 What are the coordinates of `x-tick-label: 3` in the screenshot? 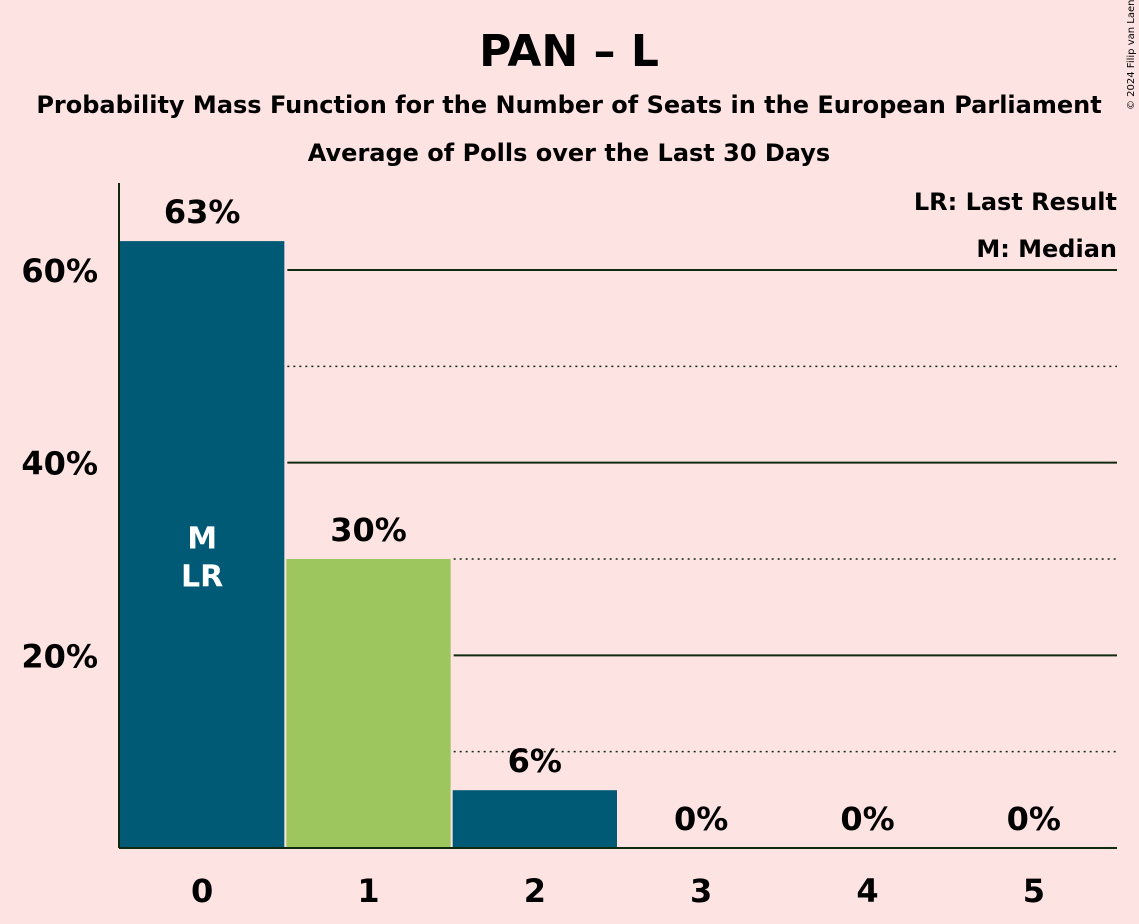 It's located at (701, 891).